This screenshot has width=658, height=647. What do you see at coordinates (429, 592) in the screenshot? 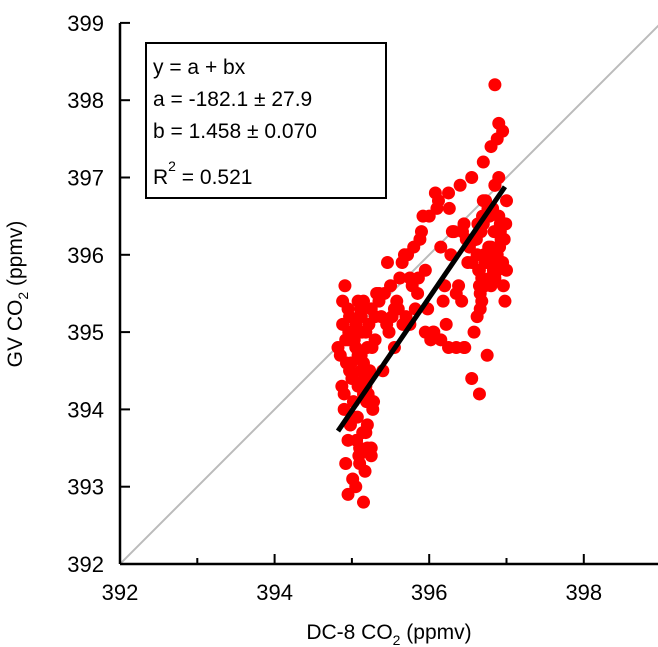
I see `x-tick-label: 396` at bounding box center [429, 592].